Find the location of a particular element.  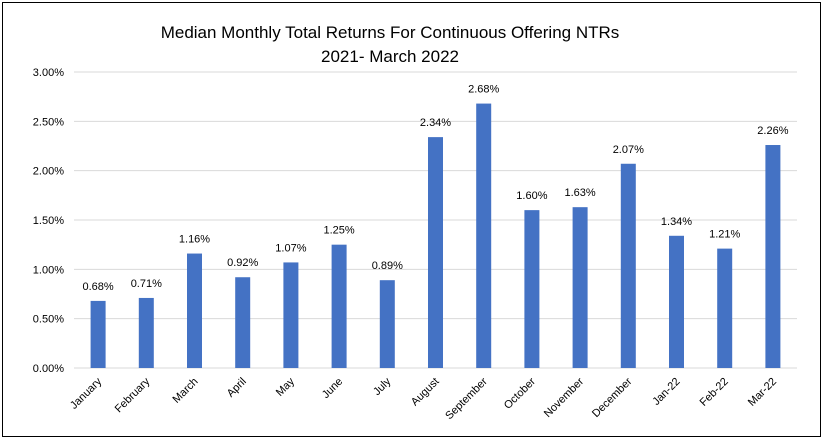

y-tick-label: 1.00% is located at coordinates (48, 270).